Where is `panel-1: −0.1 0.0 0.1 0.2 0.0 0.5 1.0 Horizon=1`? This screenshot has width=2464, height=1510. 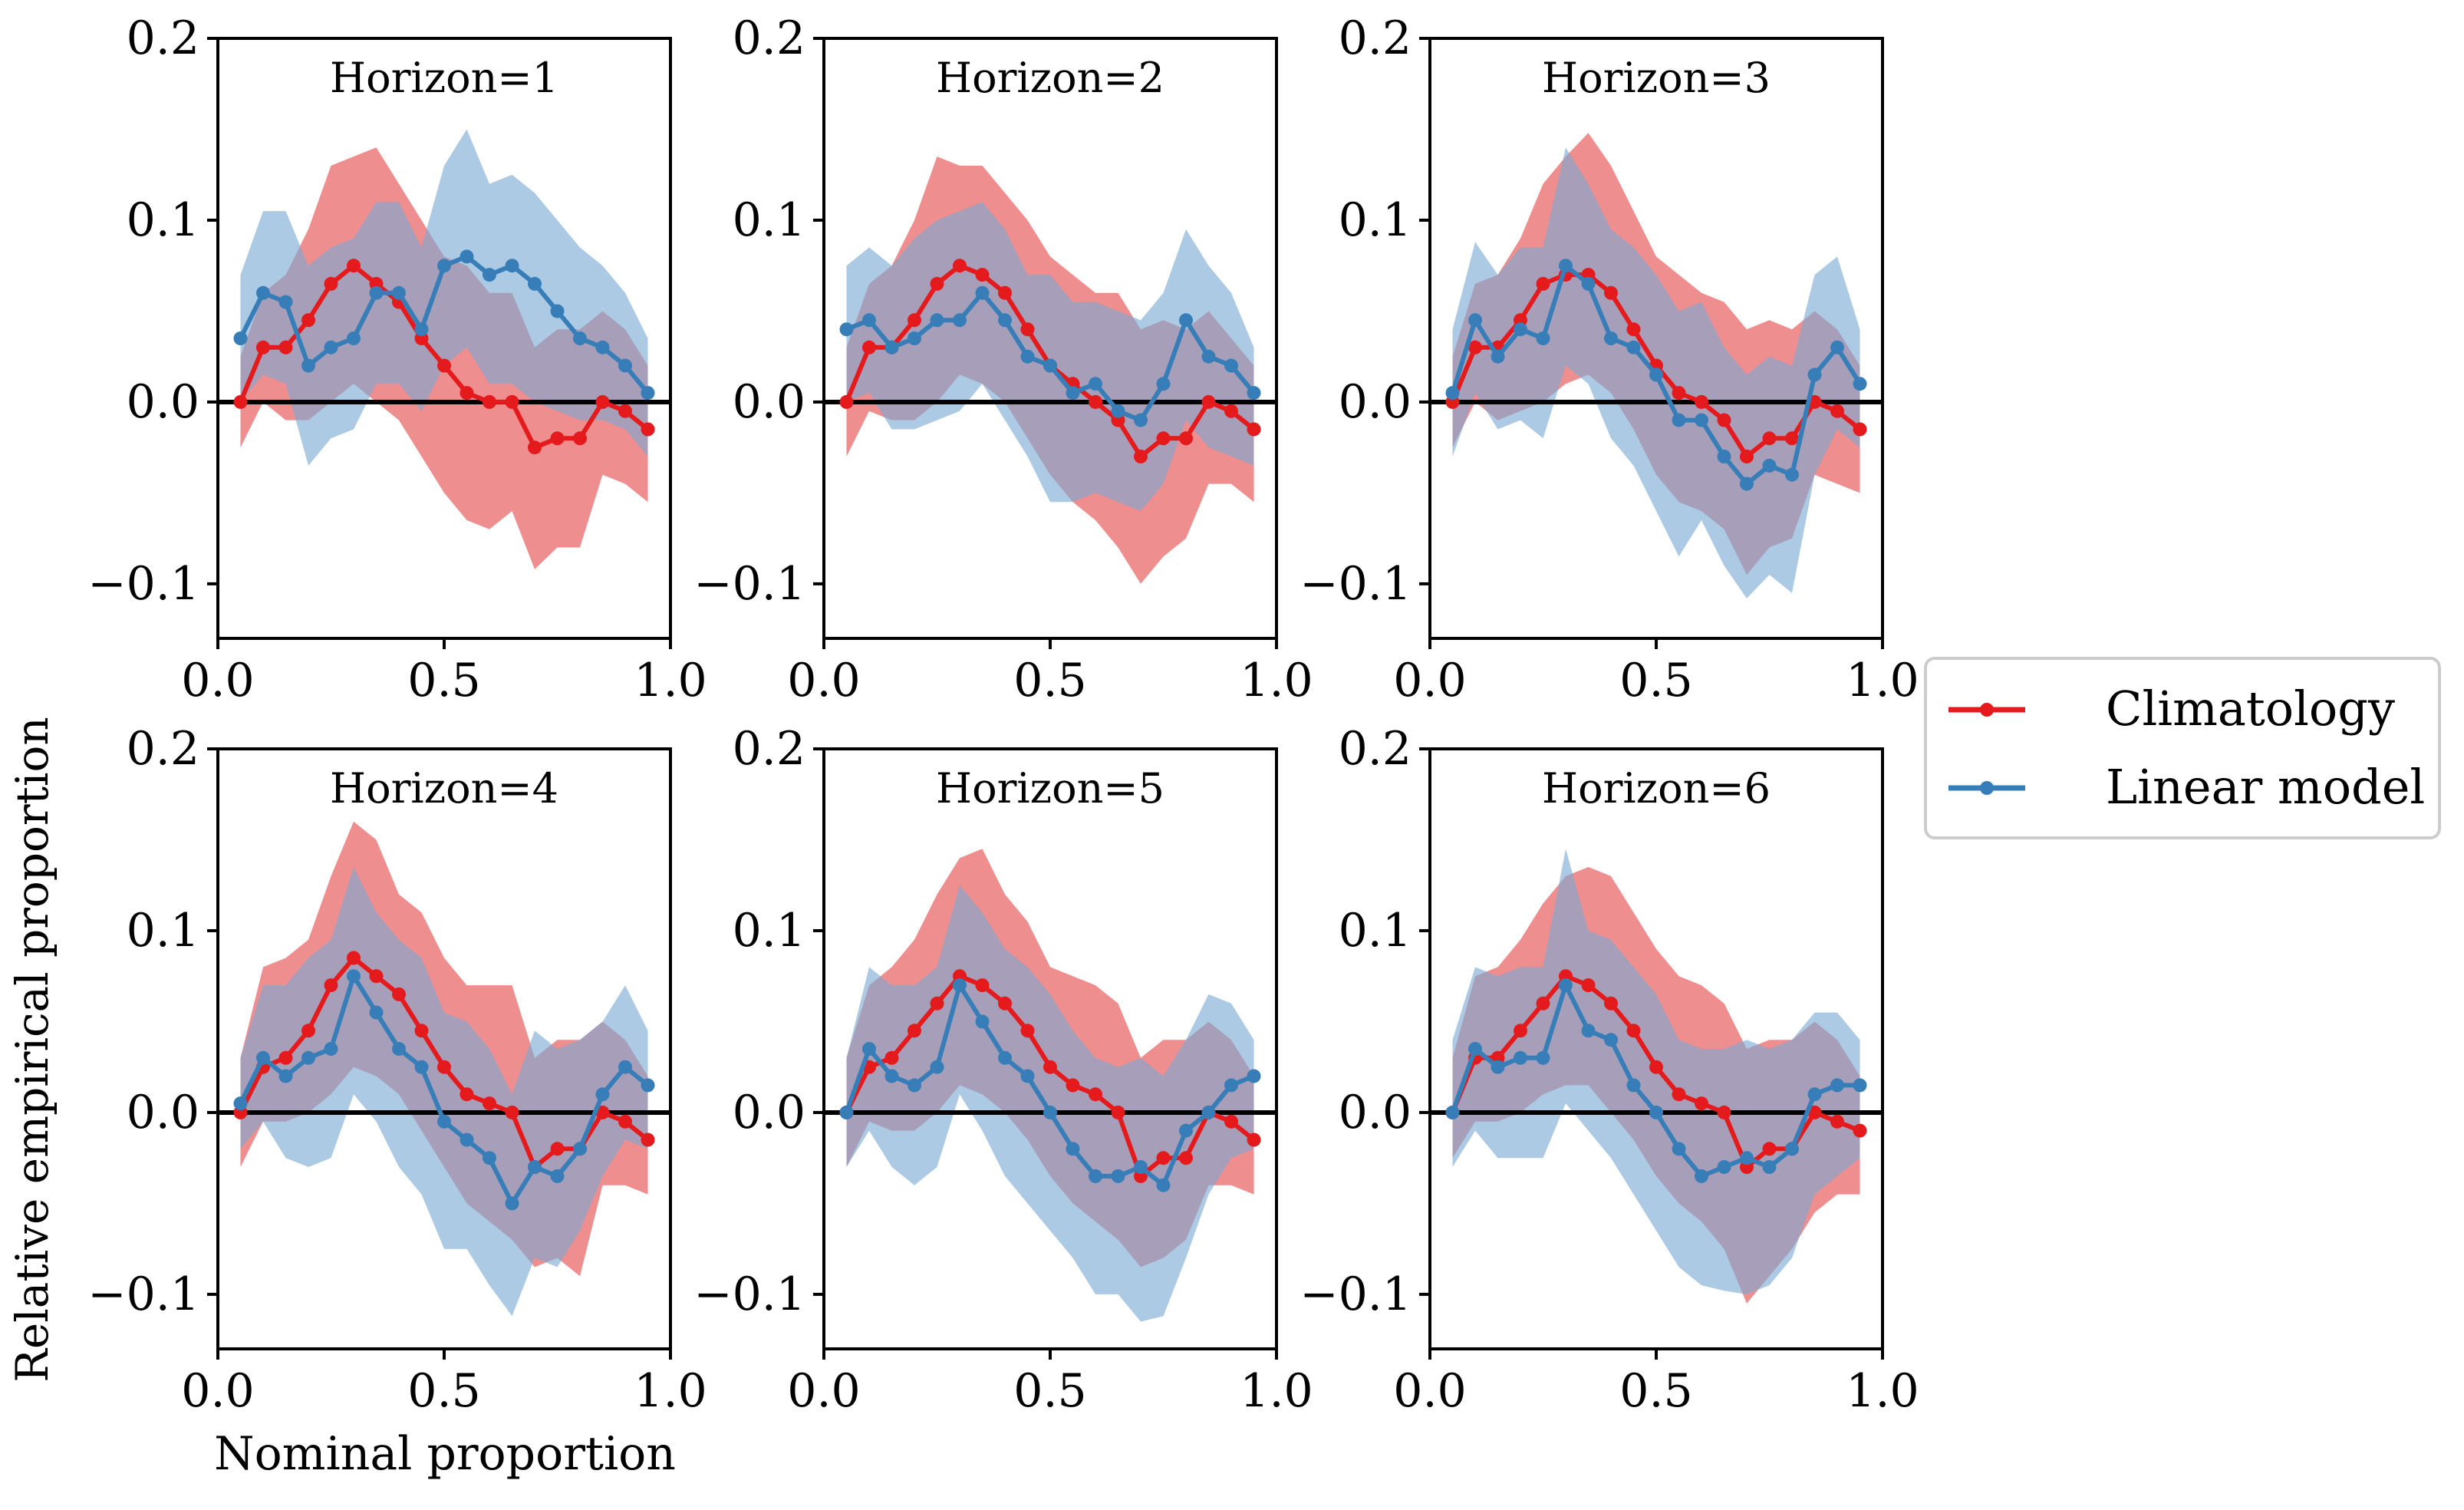
panel-1: −0.1 0.0 0.1 0.2 0.0 0.5 1.0 Horizon=1 is located at coordinates (397, 359).